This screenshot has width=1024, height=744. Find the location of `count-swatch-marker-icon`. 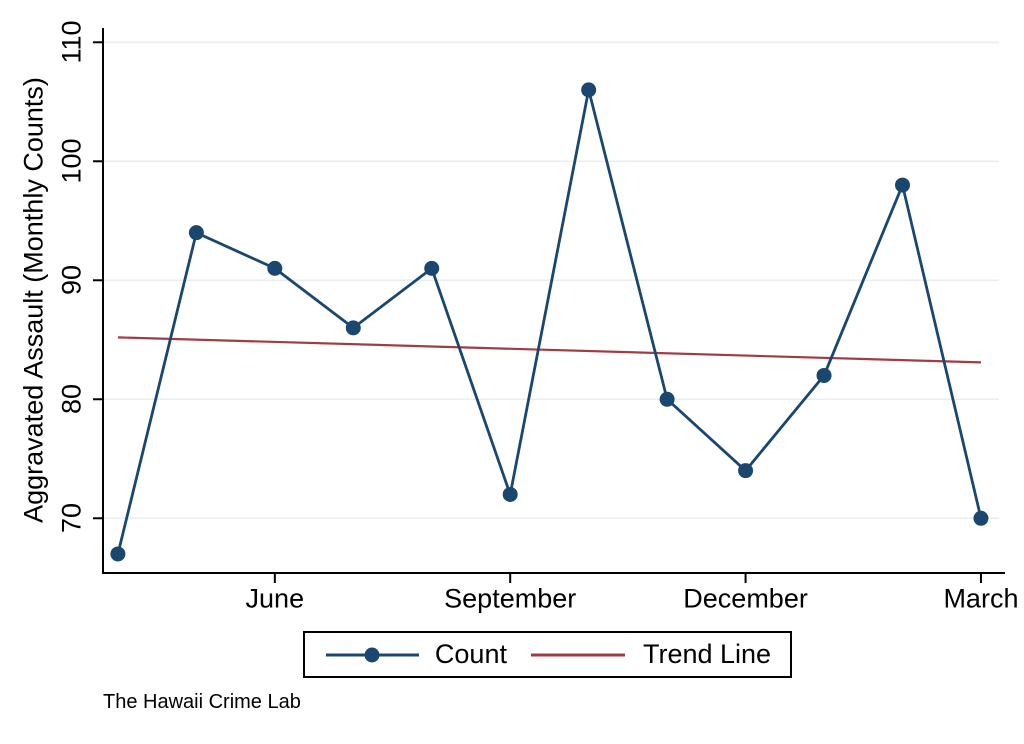

count-swatch-marker-icon is located at coordinates (372, 654).